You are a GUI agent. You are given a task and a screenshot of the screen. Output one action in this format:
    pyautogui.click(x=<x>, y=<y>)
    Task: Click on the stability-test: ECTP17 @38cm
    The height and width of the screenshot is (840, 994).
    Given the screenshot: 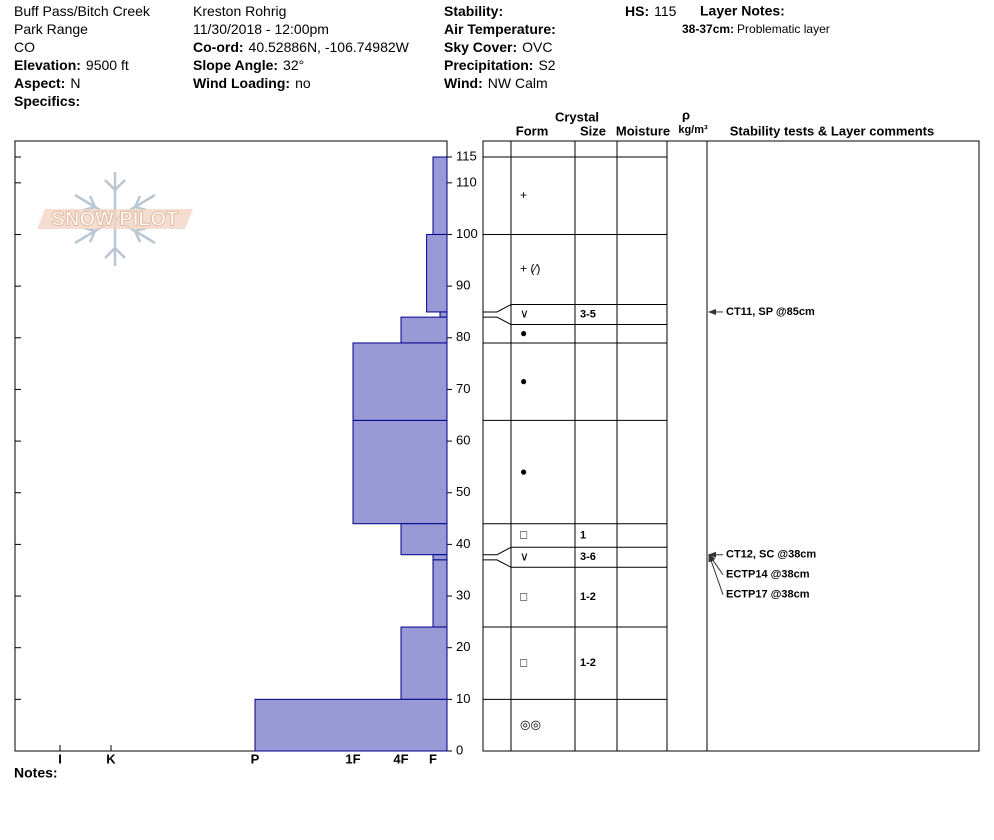 What is the action you would take?
    pyautogui.click(x=768, y=595)
    